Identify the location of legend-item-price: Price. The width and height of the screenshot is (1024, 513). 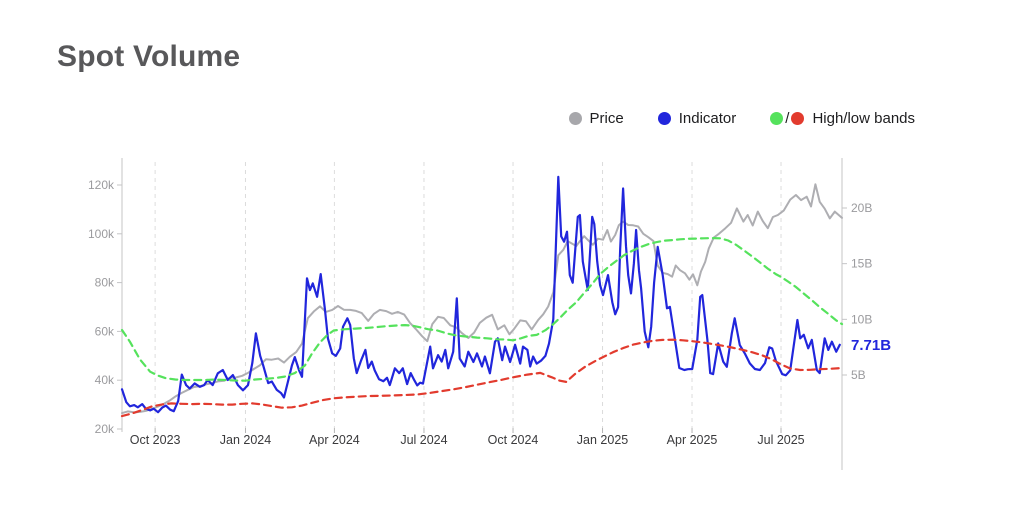
(596, 118).